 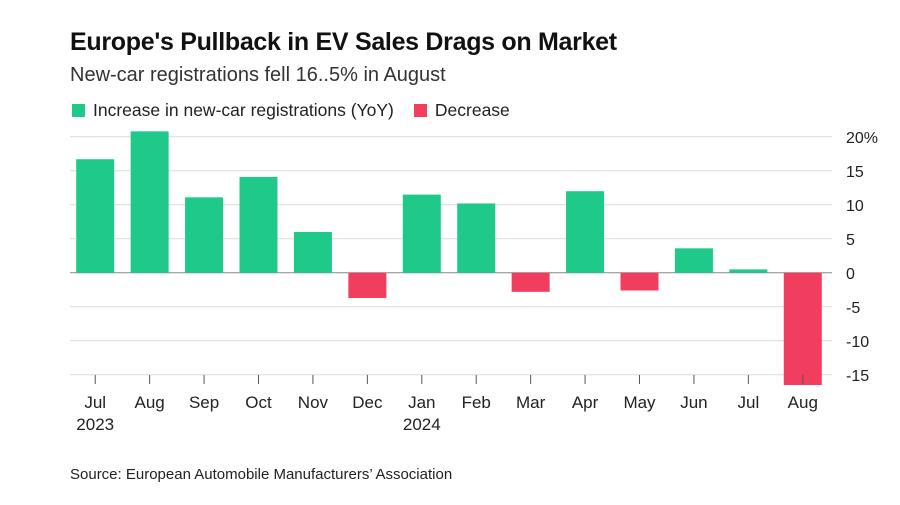 What do you see at coordinates (420, 110) in the screenshot?
I see `legend-swatch-decrease` at bounding box center [420, 110].